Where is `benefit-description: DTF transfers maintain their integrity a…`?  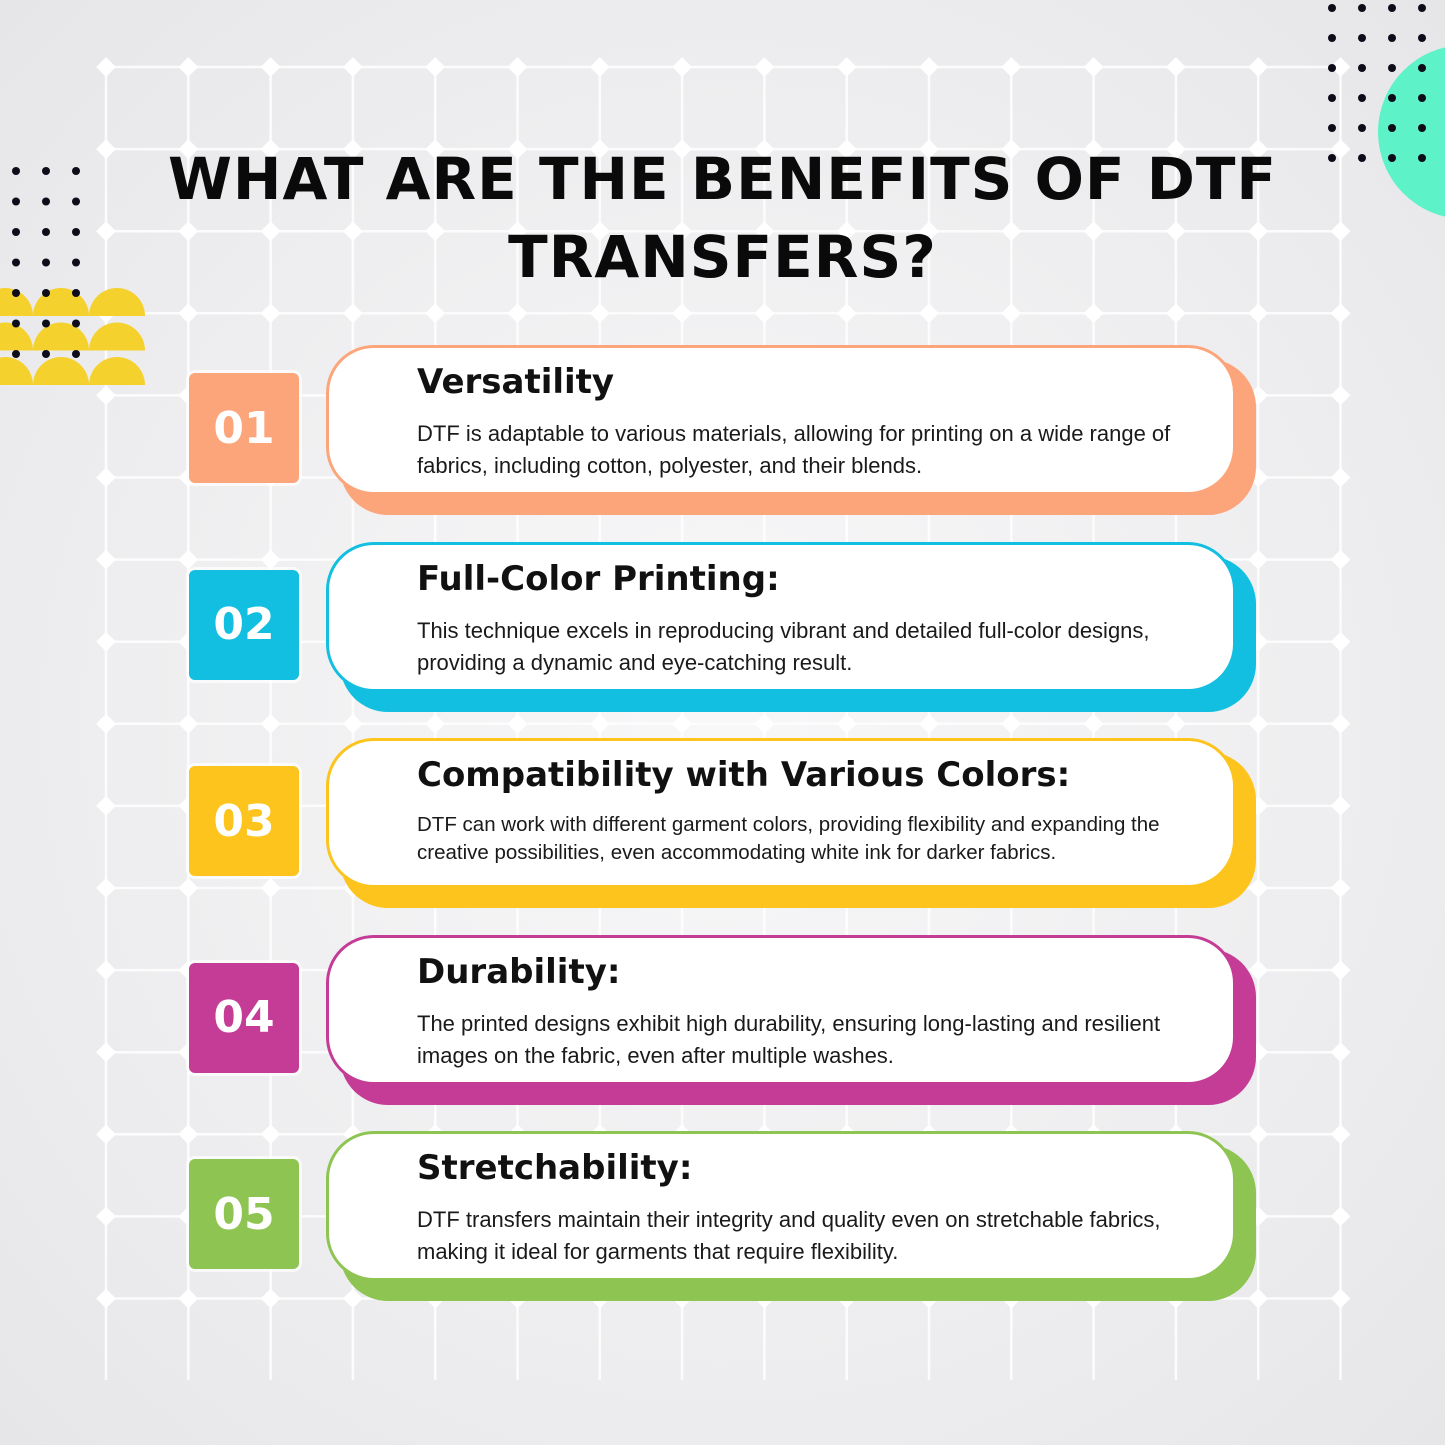 benefit-description: DTF transfers maintain their integrity a… is located at coordinates (789, 1235).